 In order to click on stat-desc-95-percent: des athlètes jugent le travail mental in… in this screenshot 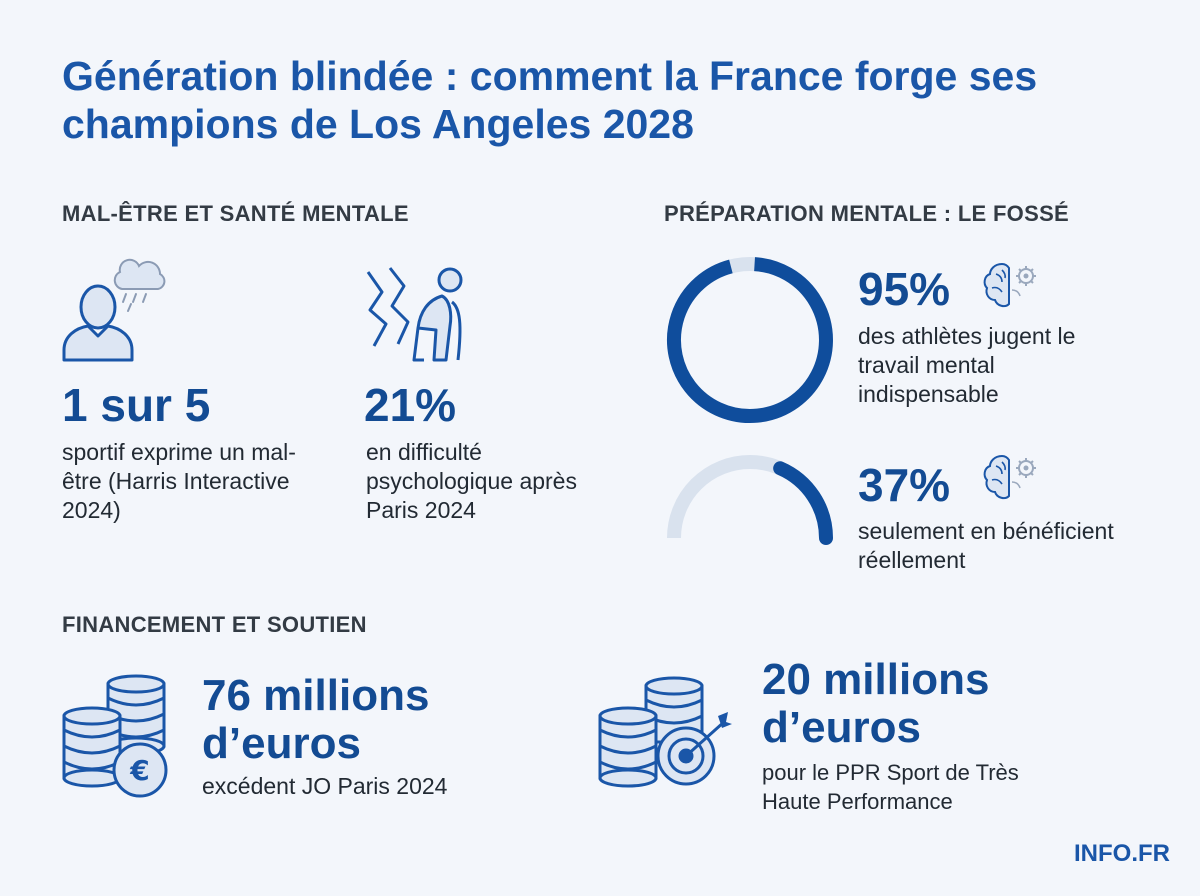, I will do `click(967, 365)`.